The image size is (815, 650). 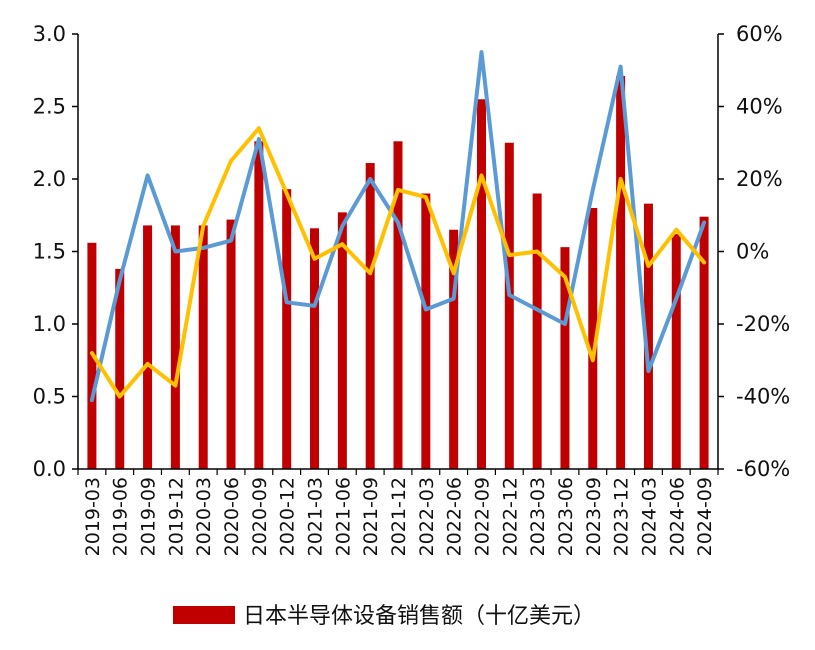 What do you see at coordinates (763, 397) in the screenshot?
I see `right-tick-label: -40%` at bounding box center [763, 397].